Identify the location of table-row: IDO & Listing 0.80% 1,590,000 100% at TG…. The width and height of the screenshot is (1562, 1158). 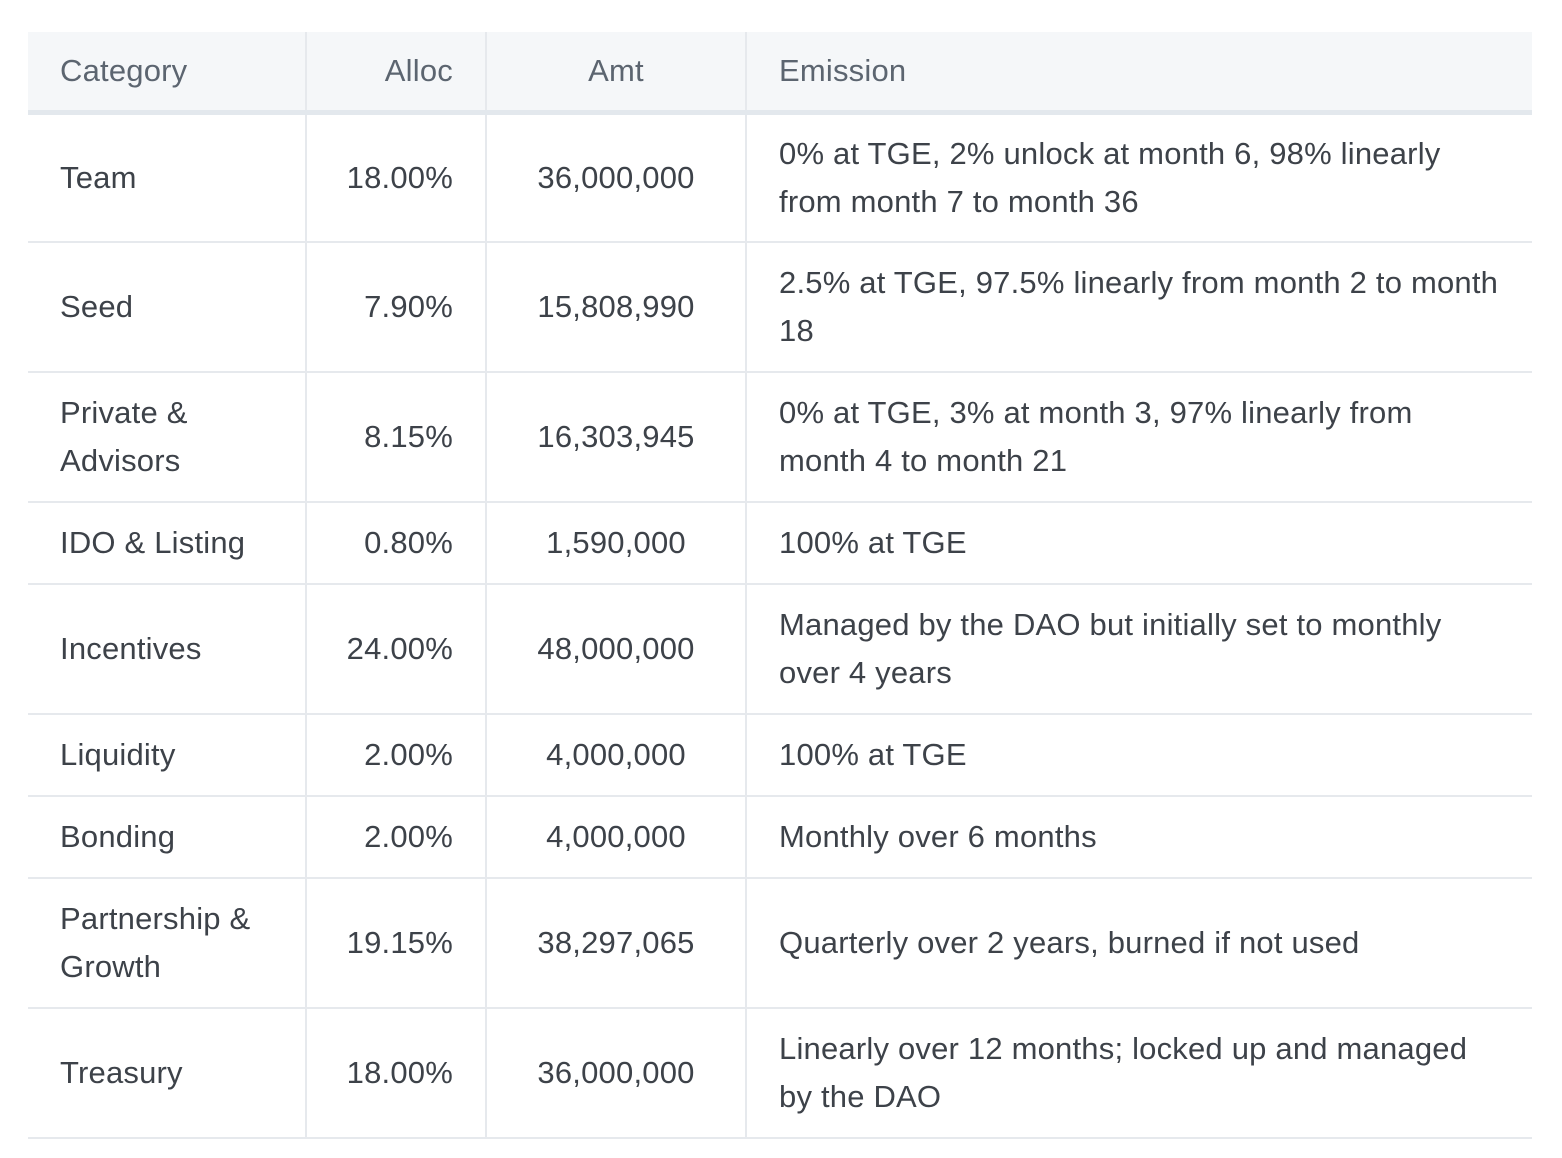
(780, 543).